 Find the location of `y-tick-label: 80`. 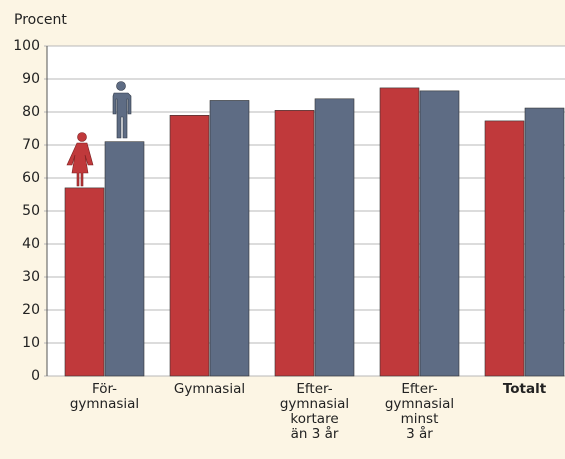

y-tick-label: 80 is located at coordinates (31, 112).